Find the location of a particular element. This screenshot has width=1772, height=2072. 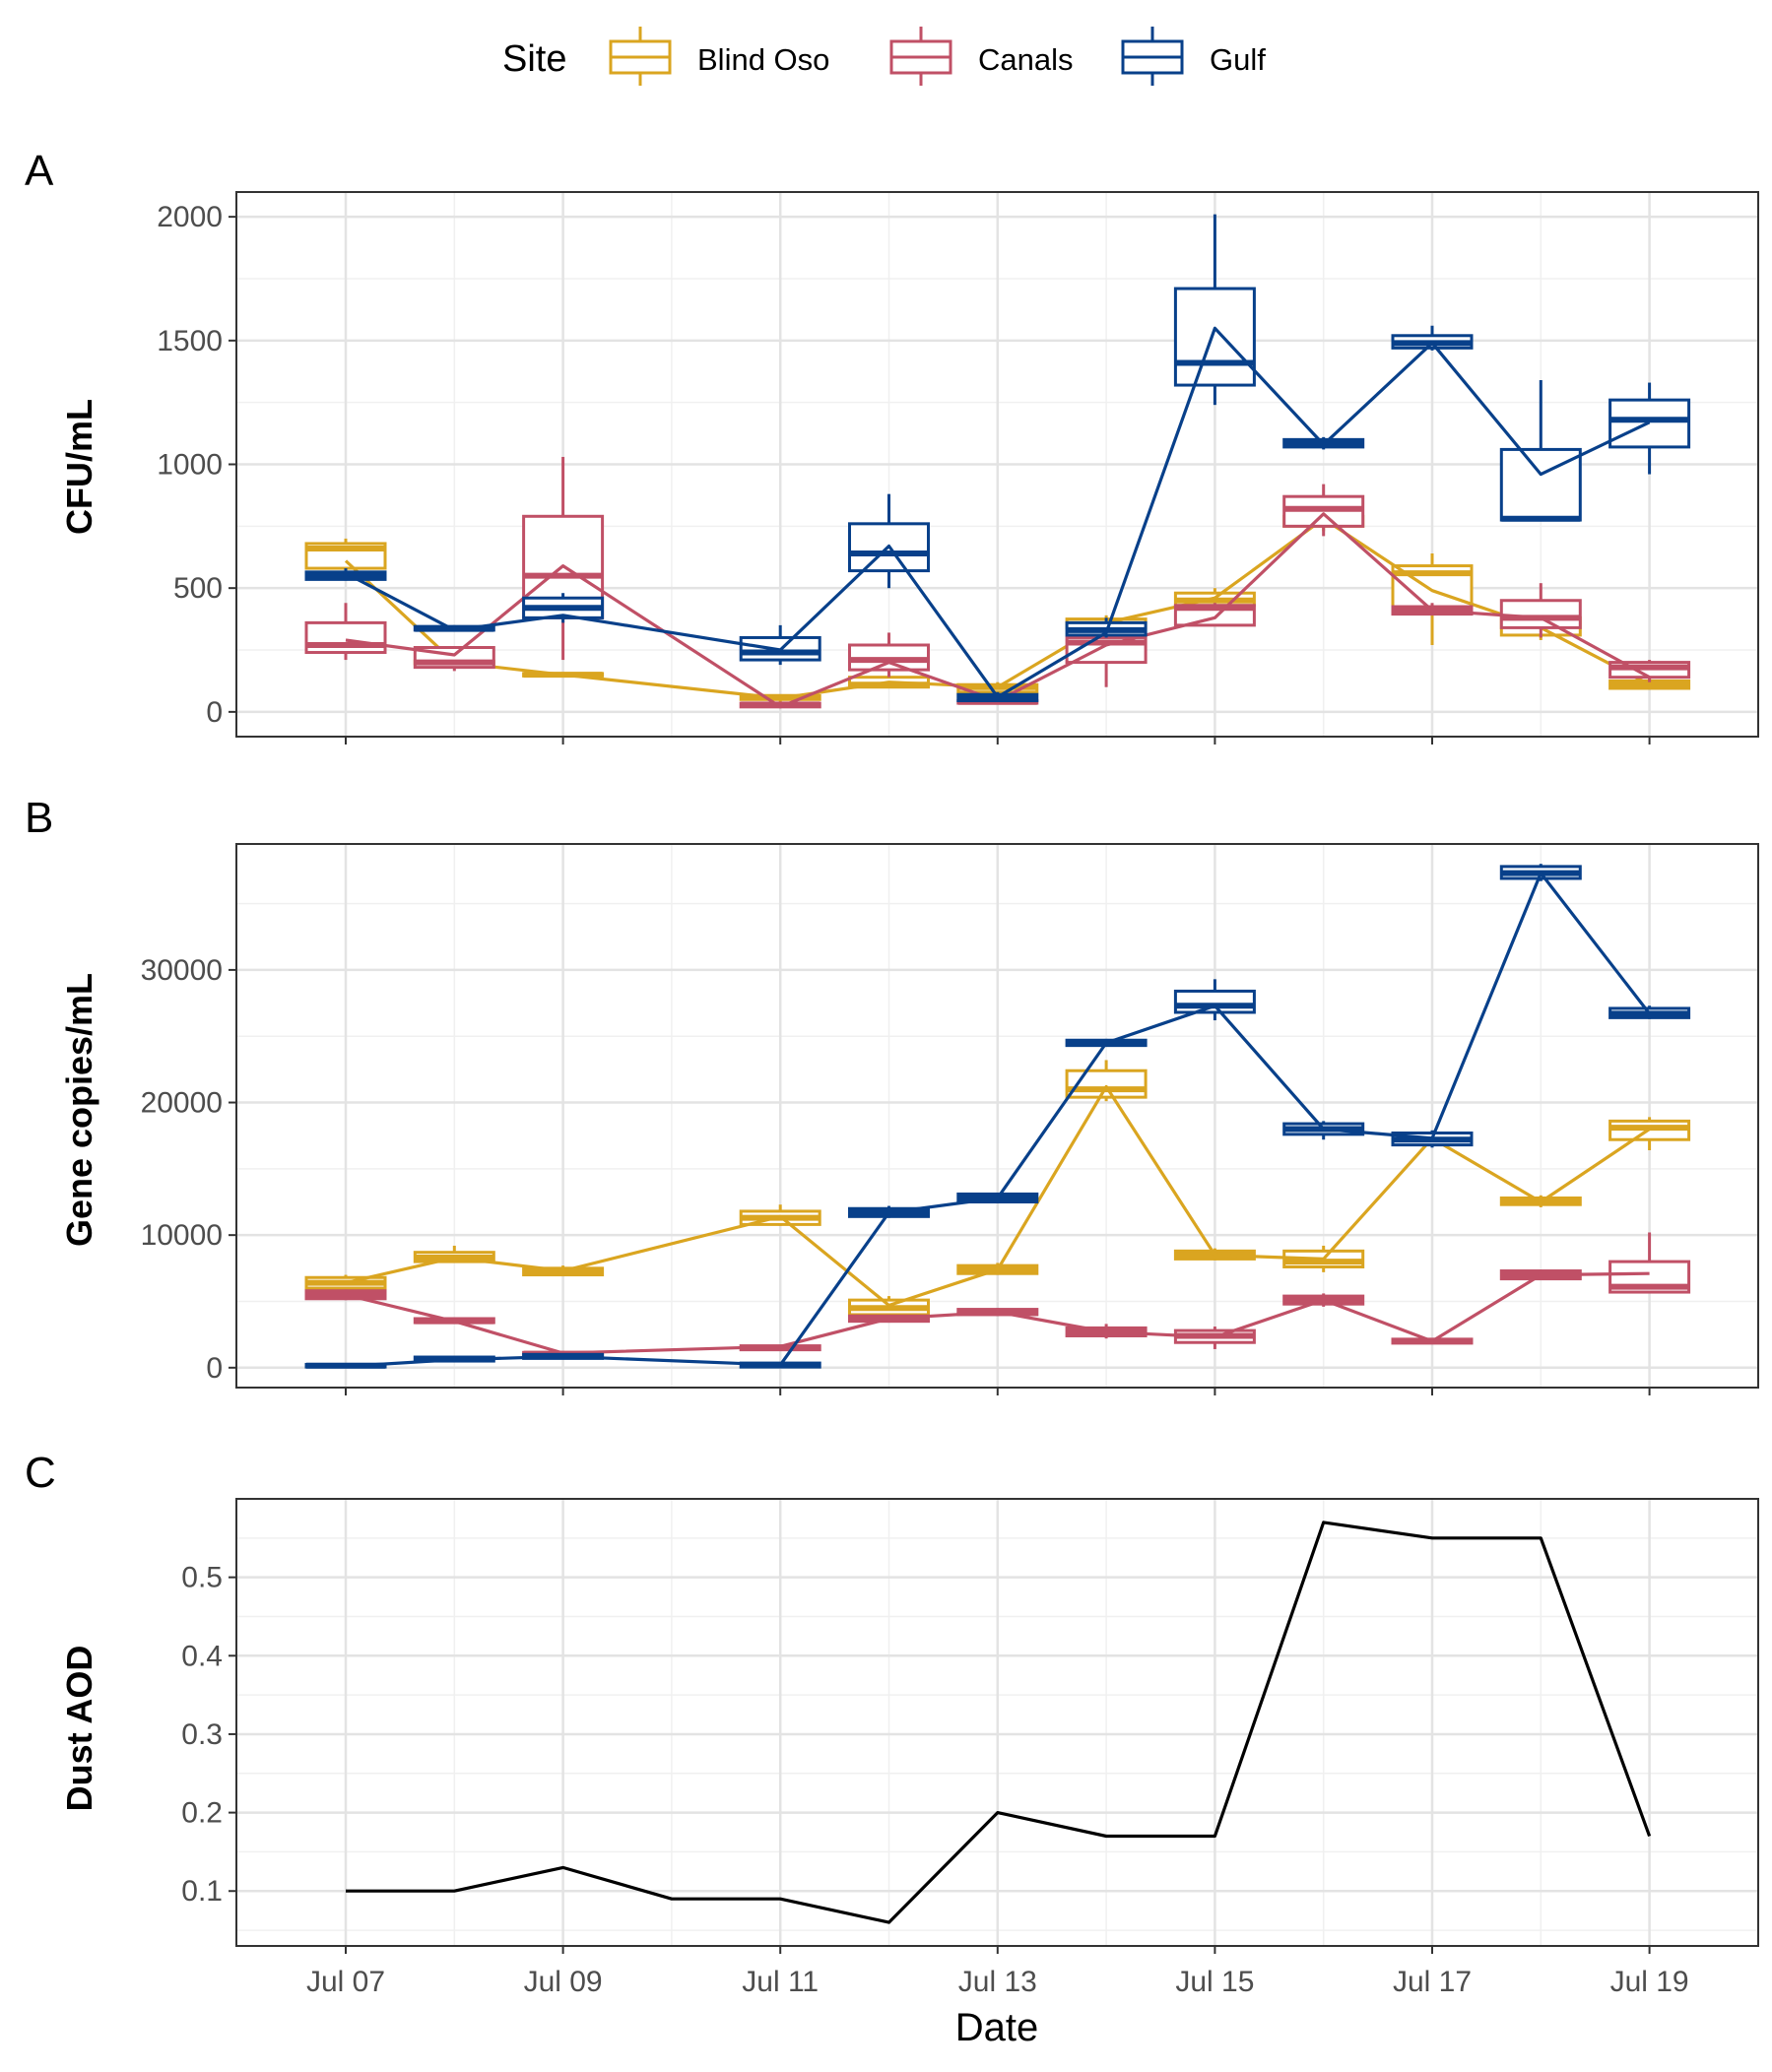

panel-c-tag: C is located at coordinates (40, 1473).